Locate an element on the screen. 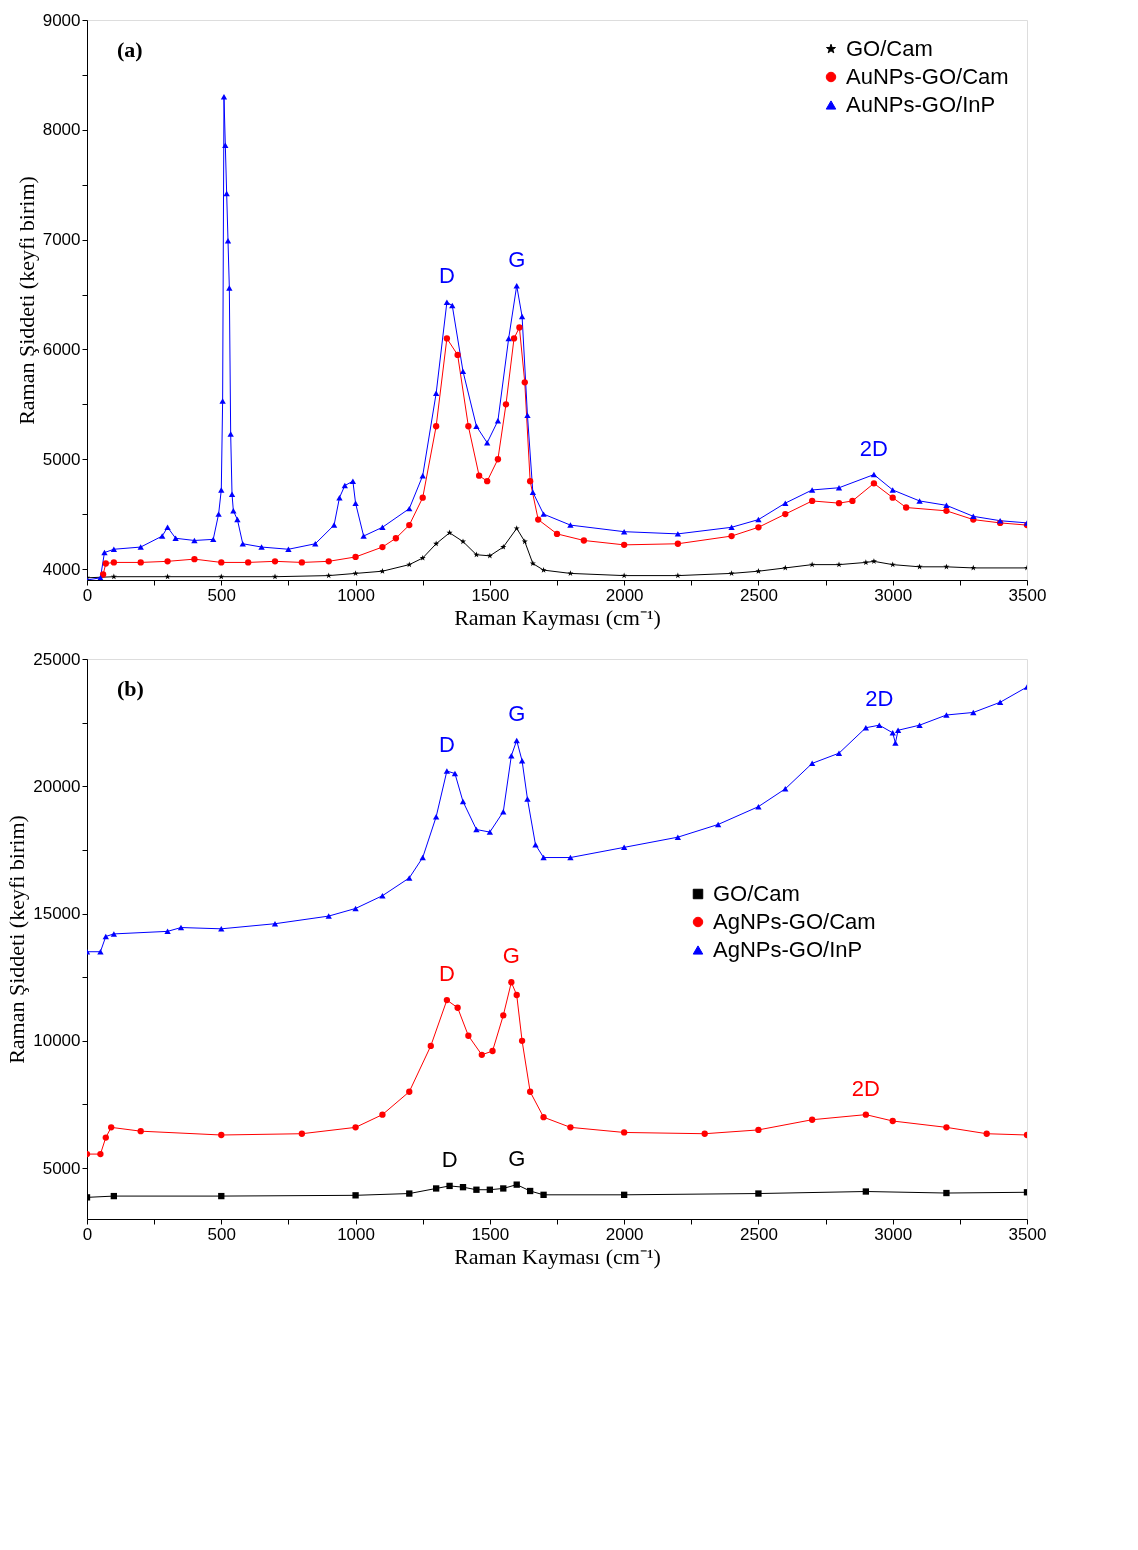 The width and height of the screenshot is (1138, 1550). legend-label: AuNPs-GO/Cam is located at coordinates (927, 76).